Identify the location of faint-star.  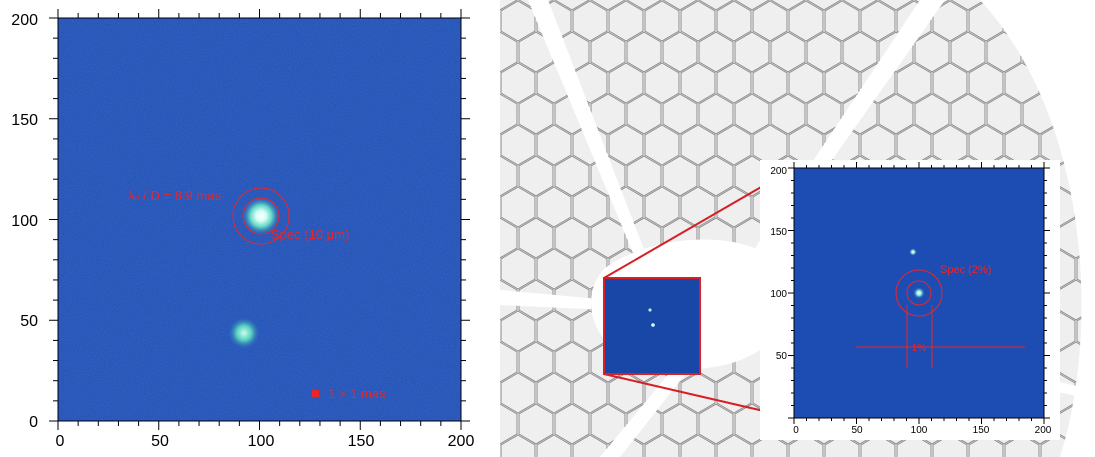
(244, 333).